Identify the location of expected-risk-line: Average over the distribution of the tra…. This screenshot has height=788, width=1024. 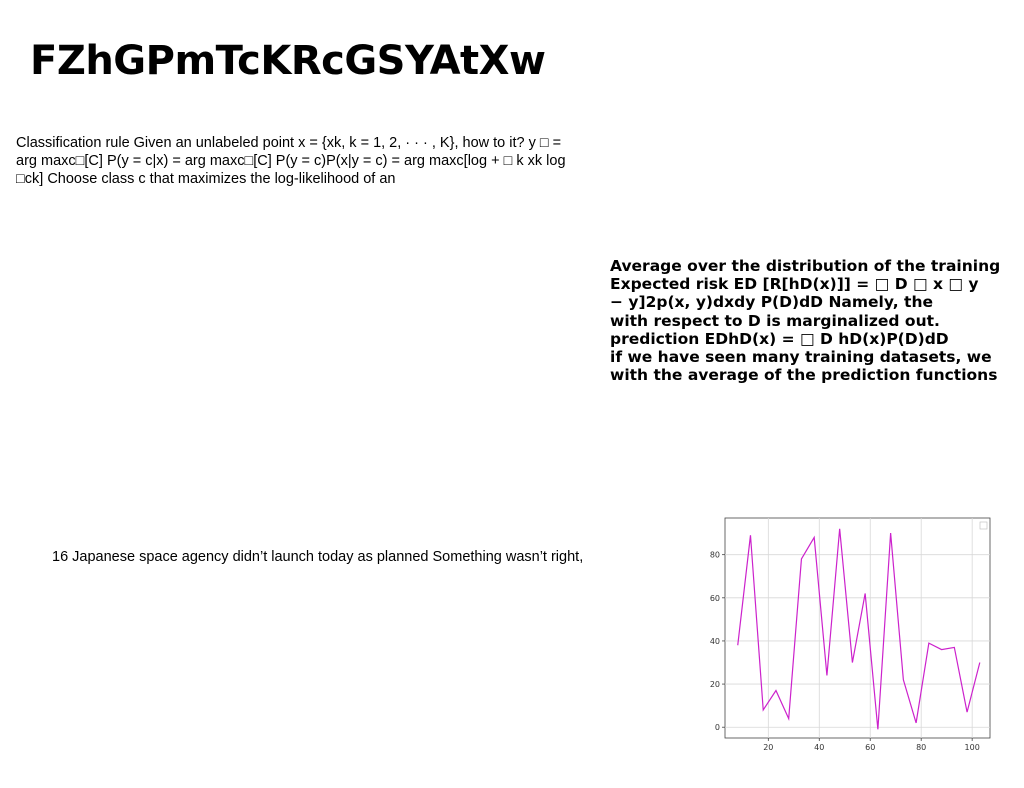
(805, 266).